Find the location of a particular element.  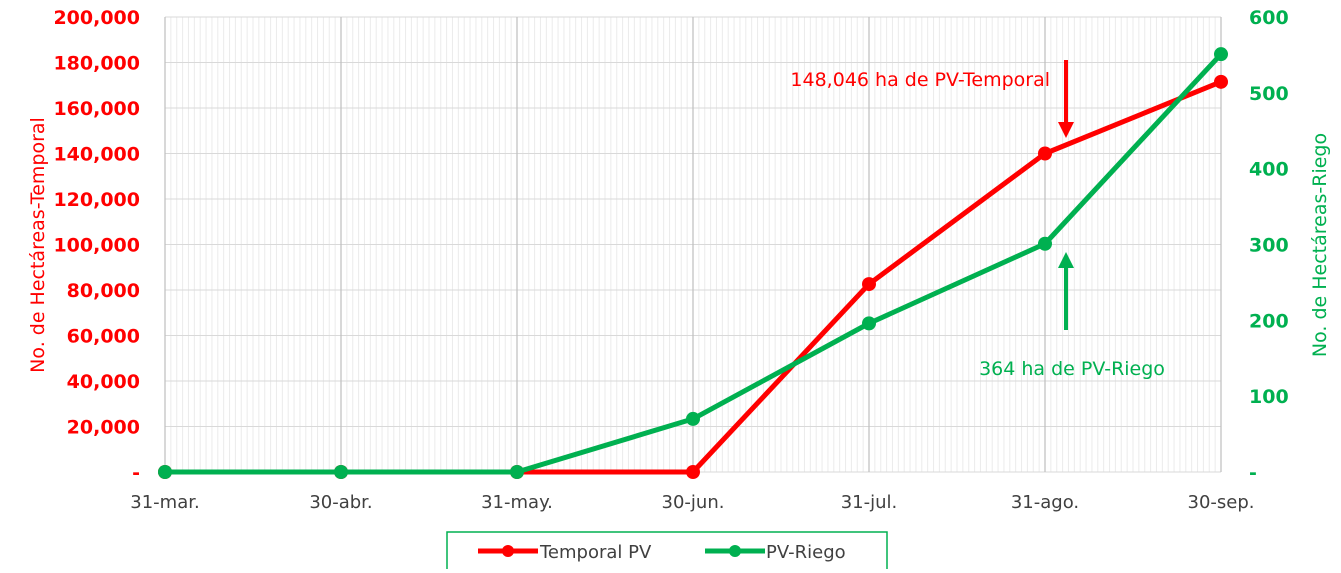

right-axis-tick-label: - is located at coordinates (1253, 473).